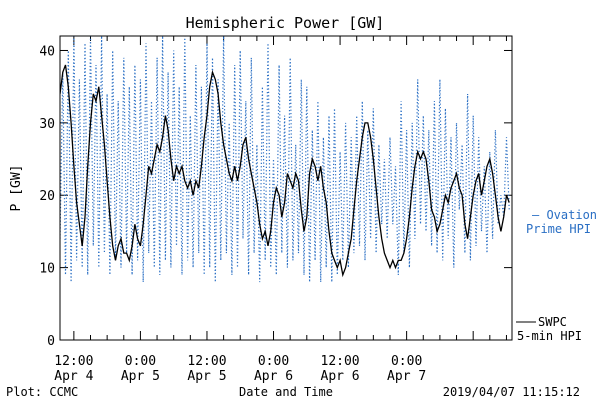 Image resolution: width=600 pixels, height=400 pixels. I want to click on x-tick-label-date: Apr 4, so click(73, 376).